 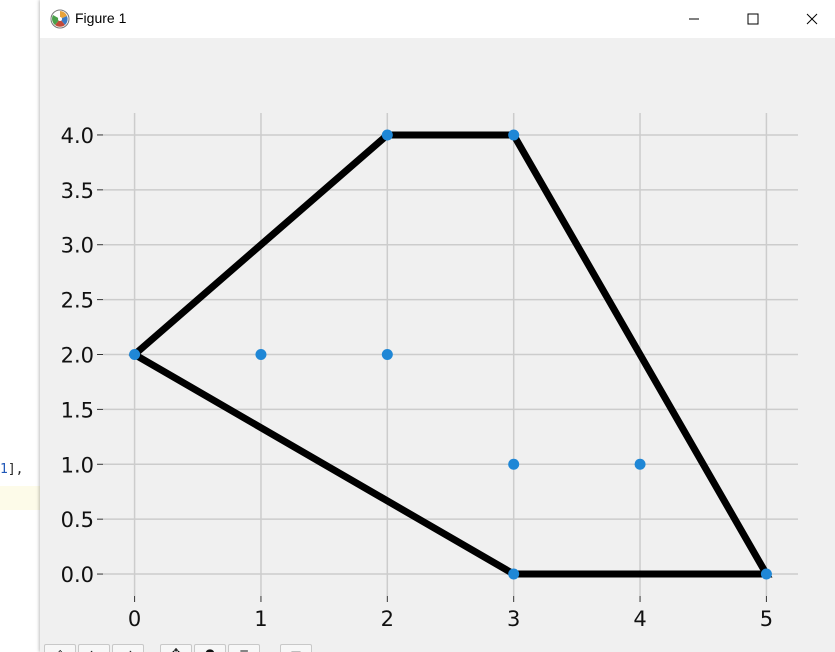 I want to click on toolbar-forward-button: →, so click(x=128, y=648).